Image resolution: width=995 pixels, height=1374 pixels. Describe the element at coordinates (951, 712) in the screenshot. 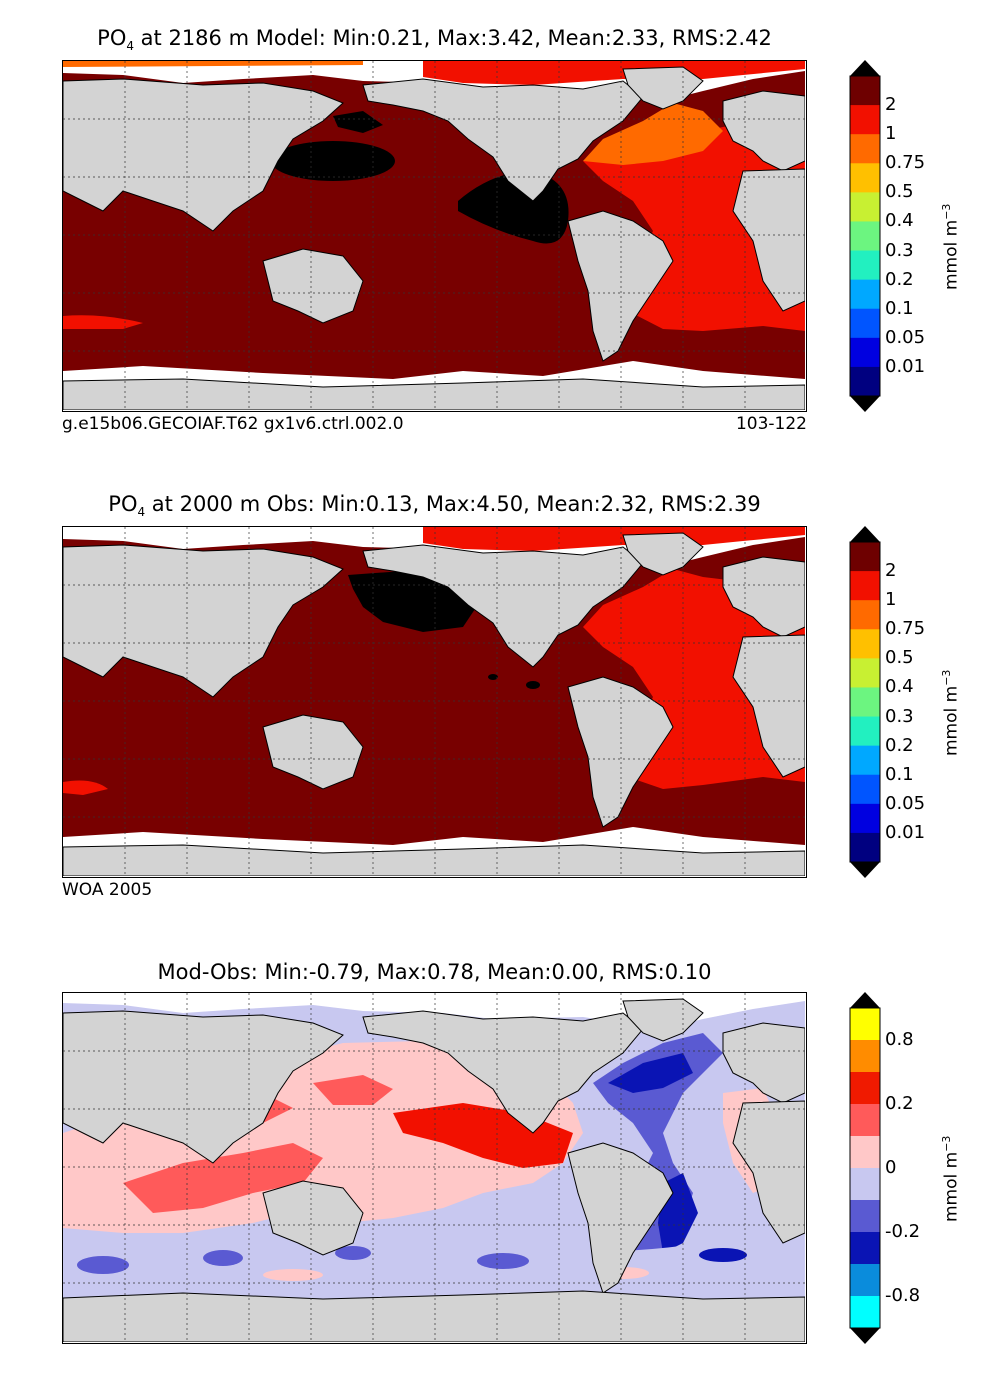

I see `obs-unit-label: mmol m−3` at that location.